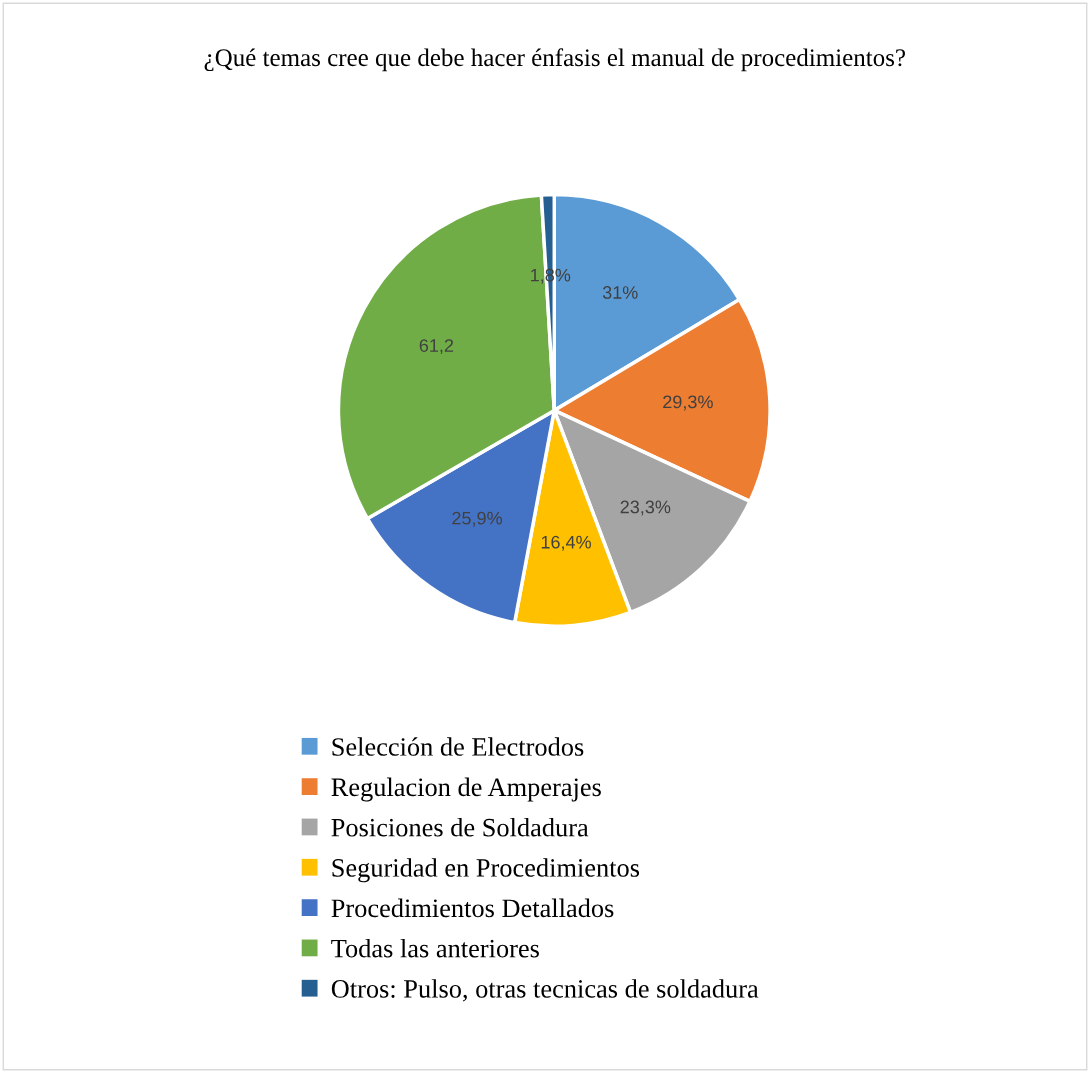 This screenshot has width=1090, height=1073. What do you see at coordinates (458, 746) in the screenshot?
I see `legend-label: Selección de Electrodos` at bounding box center [458, 746].